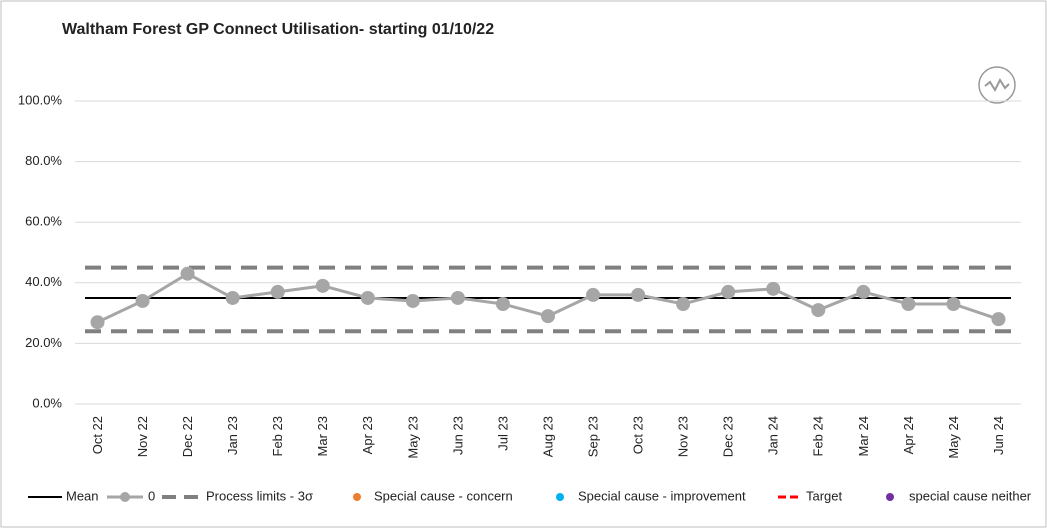 The image size is (1047, 528). I want to click on y-tick-label: 60.0%, so click(43, 221).